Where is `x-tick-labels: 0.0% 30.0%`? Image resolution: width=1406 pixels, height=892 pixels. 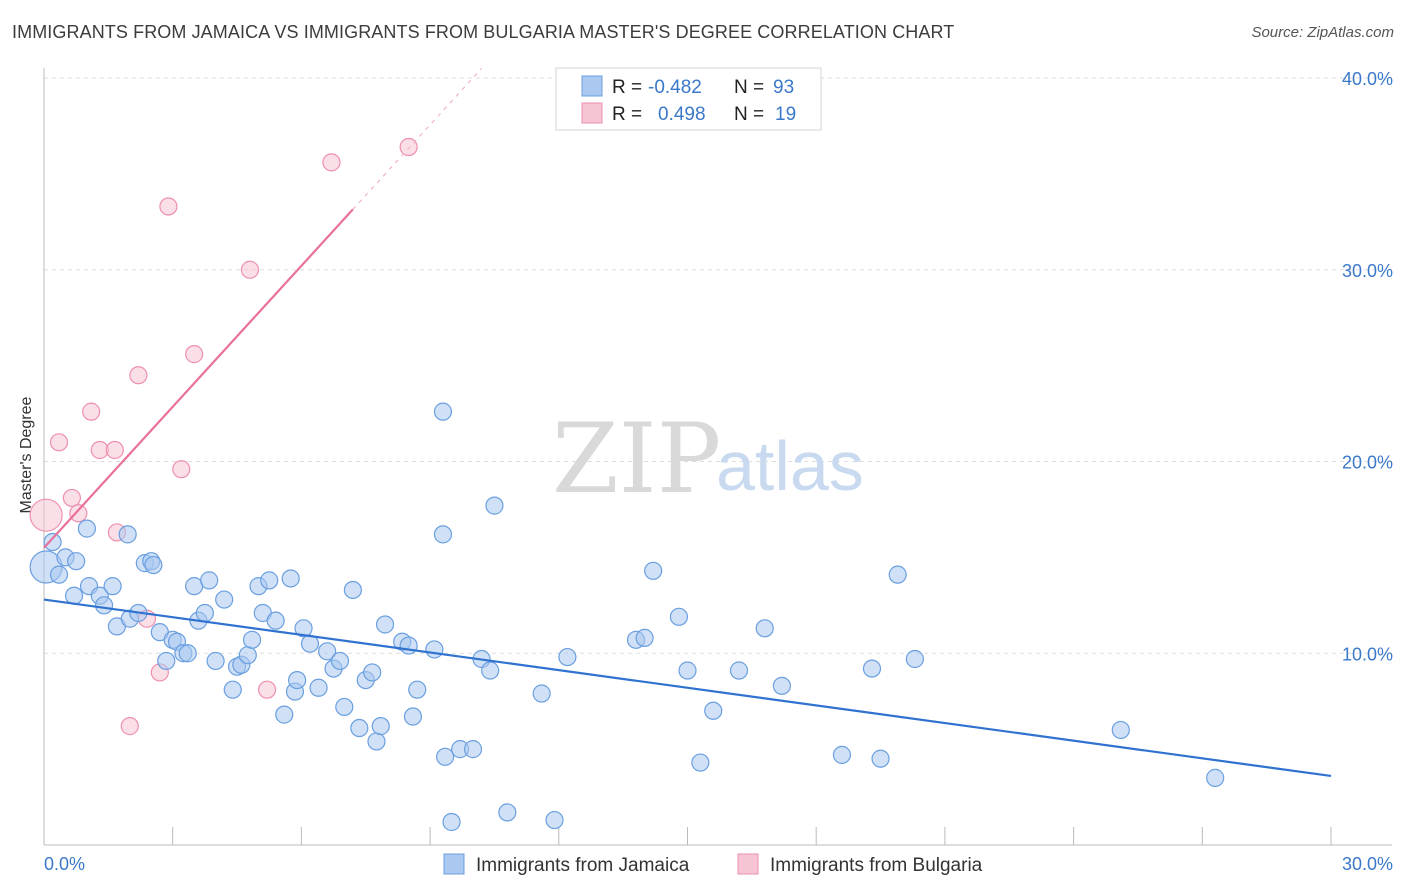
x-tick-labels: 0.0% 30.0% is located at coordinates (718, 864).